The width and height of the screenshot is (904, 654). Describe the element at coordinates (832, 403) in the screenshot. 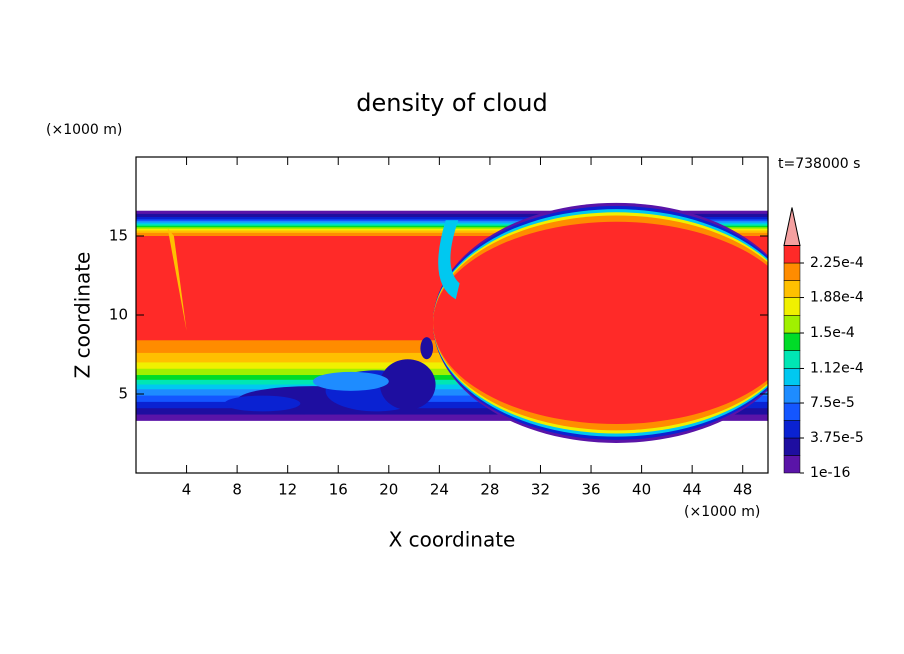

I see `colorbar-tick-label: 7.5e-5` at that location.